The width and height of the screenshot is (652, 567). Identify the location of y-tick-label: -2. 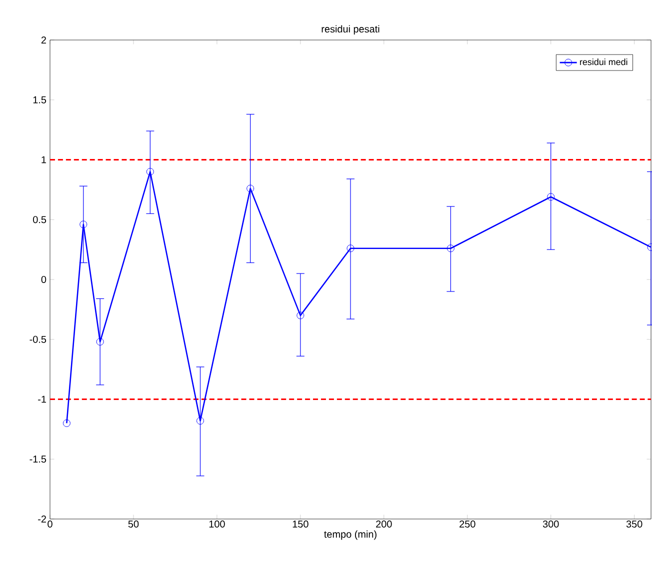
(42, 519).